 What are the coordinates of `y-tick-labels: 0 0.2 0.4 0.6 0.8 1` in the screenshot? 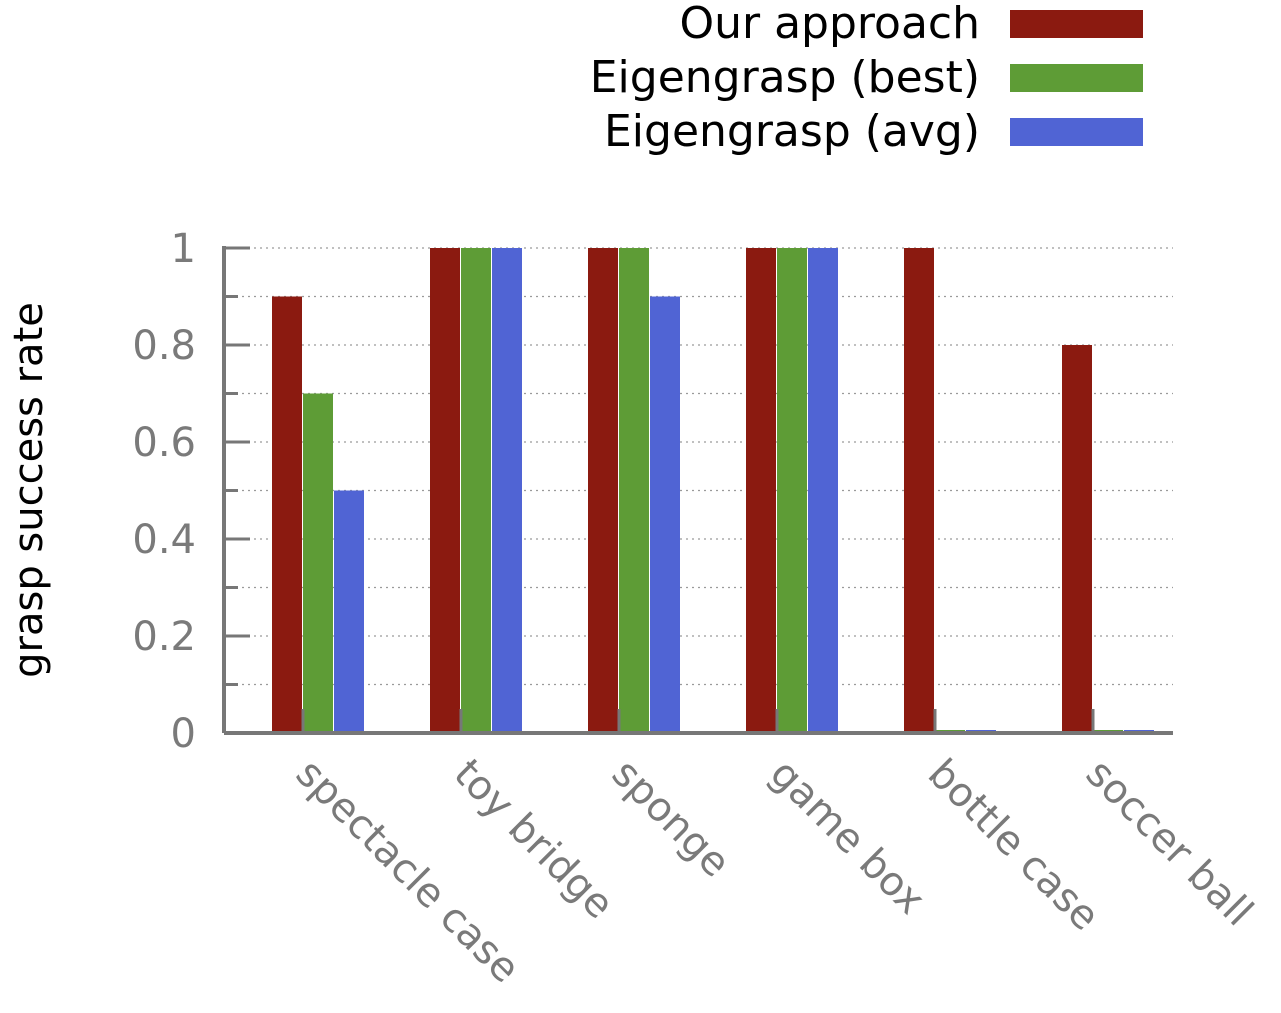 It's located at (164, 491).